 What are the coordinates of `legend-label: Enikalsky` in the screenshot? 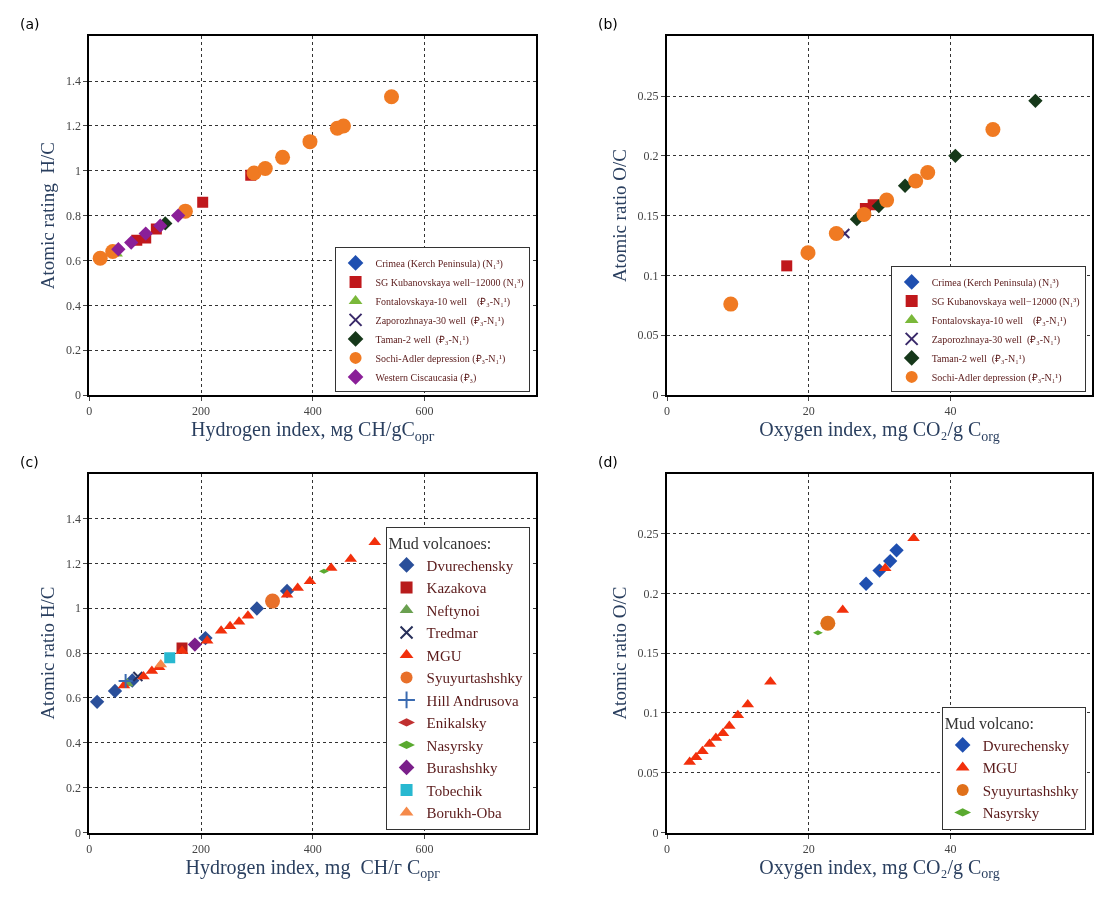 It's located at (457, 723).